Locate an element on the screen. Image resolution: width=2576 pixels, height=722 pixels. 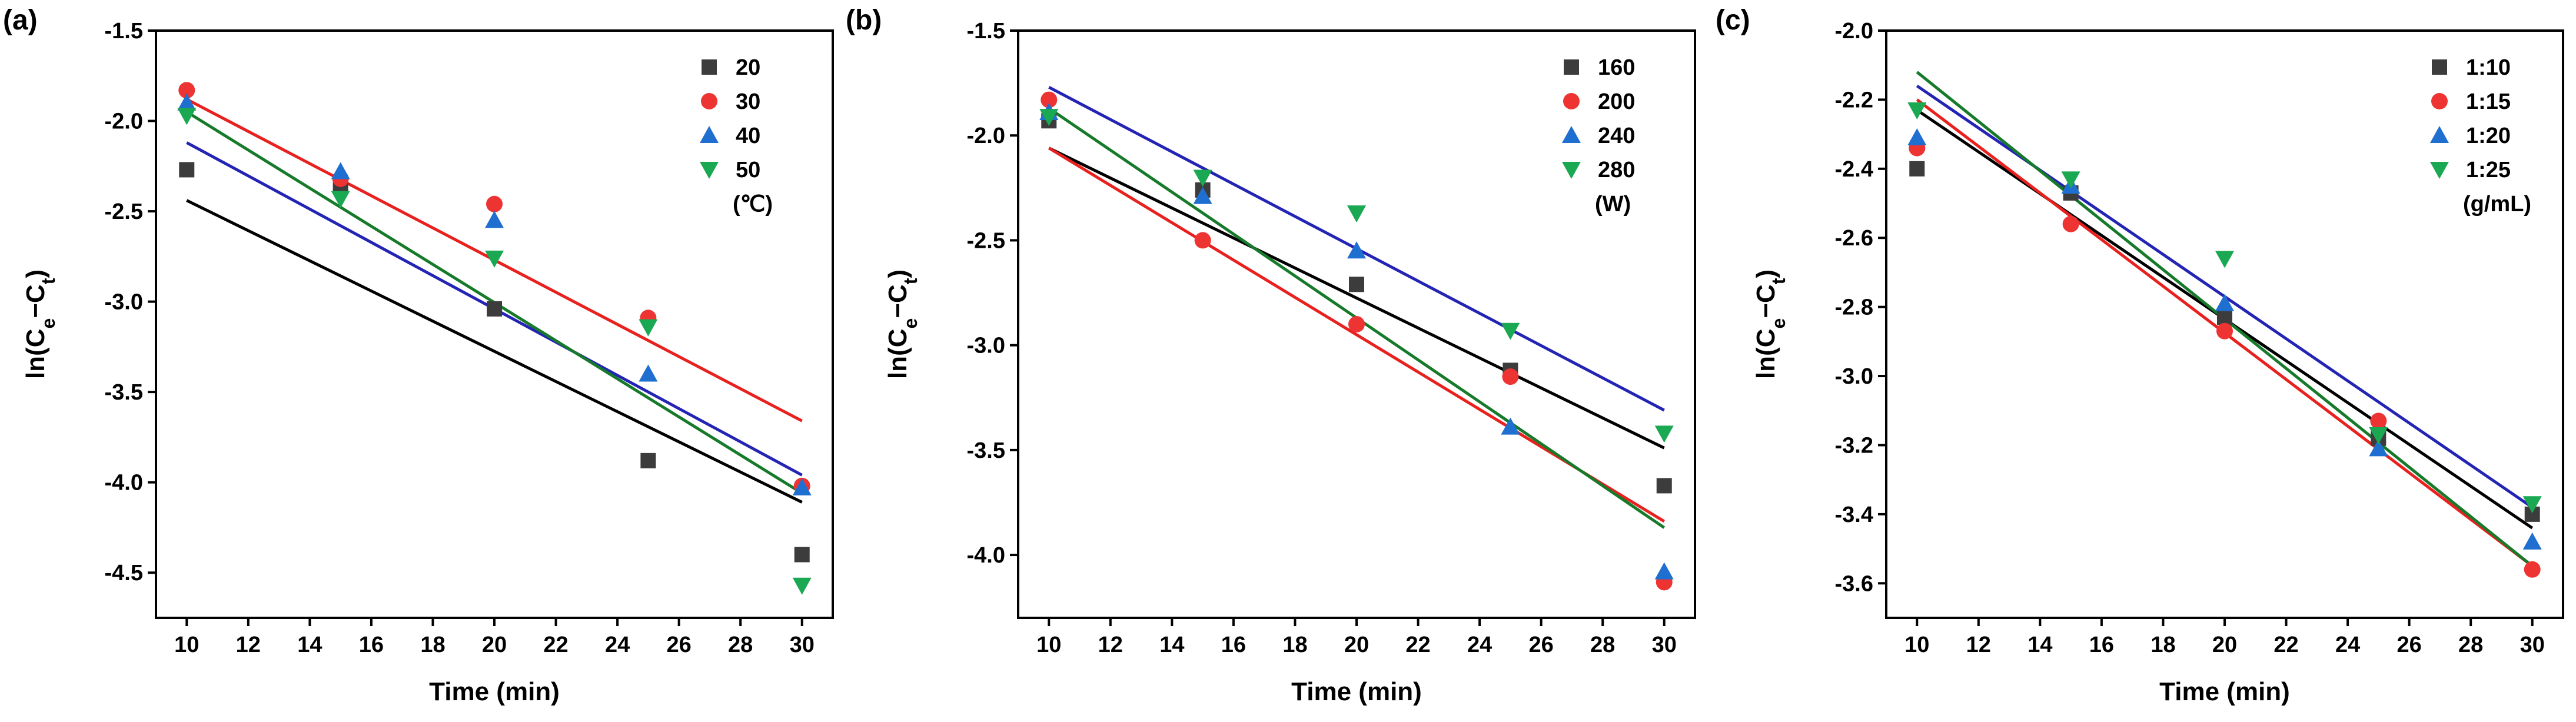
y-tick-label: -2.2 is located at coordinates (1854, 100).